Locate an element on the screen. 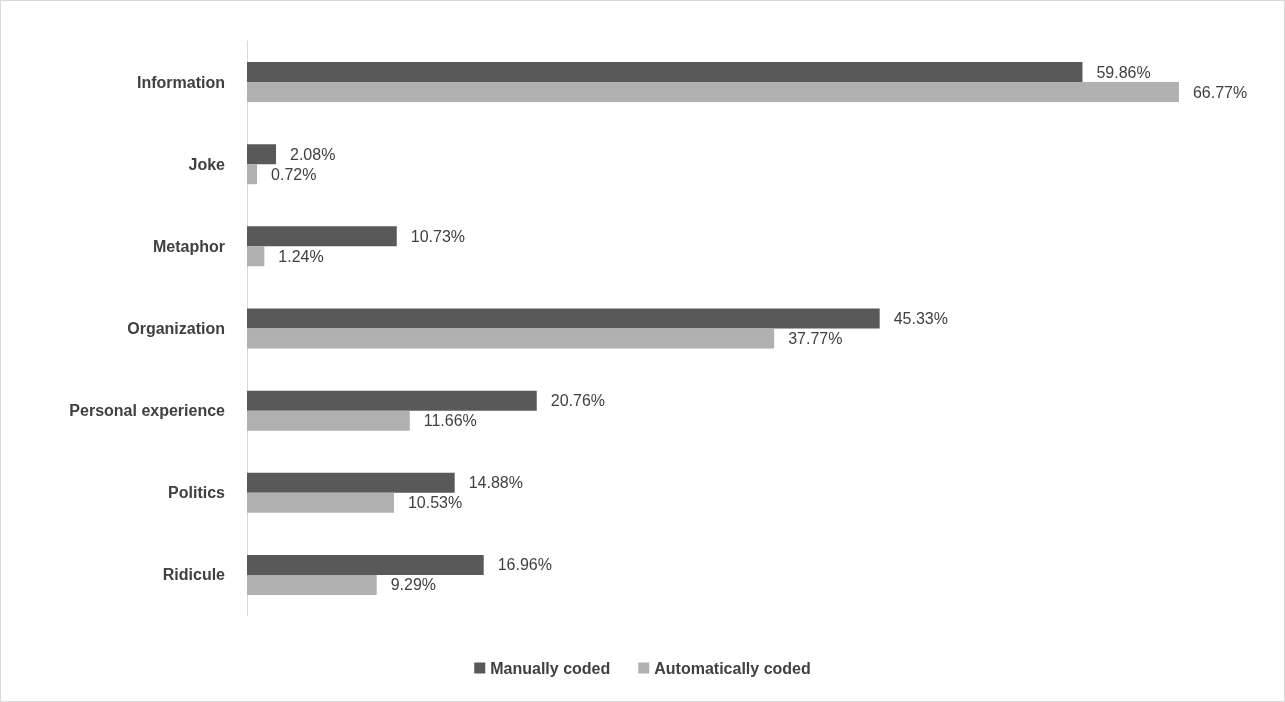  y-tick-label: Personal experience is located at coordinates (147, 411).